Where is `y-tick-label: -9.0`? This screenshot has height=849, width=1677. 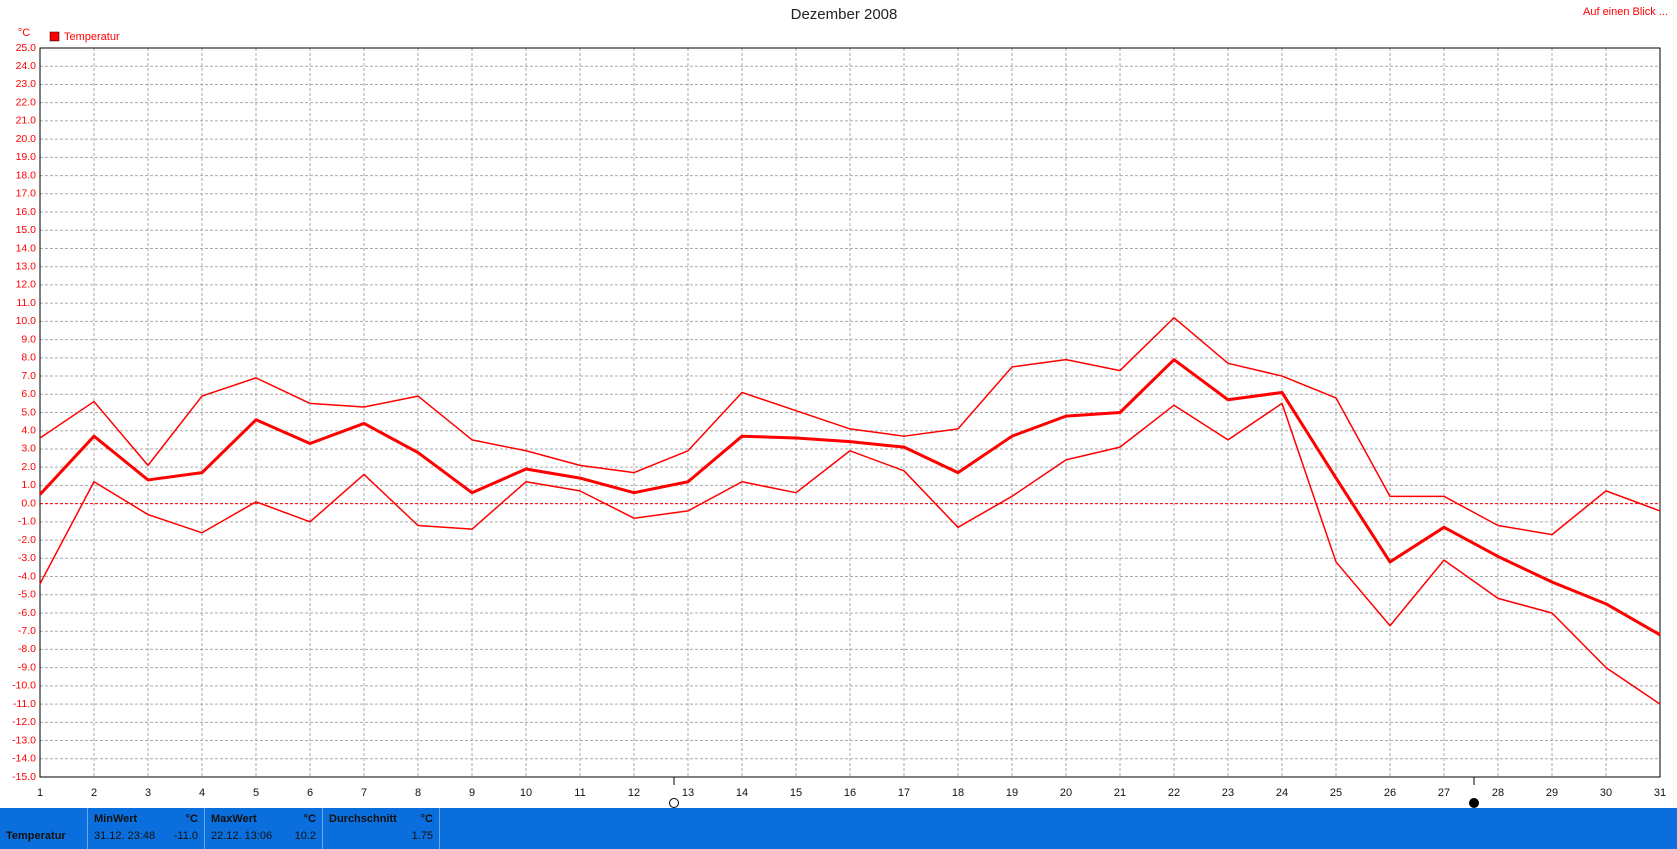 y-tick-label: -9.0 is located at coordinates (27, 667).